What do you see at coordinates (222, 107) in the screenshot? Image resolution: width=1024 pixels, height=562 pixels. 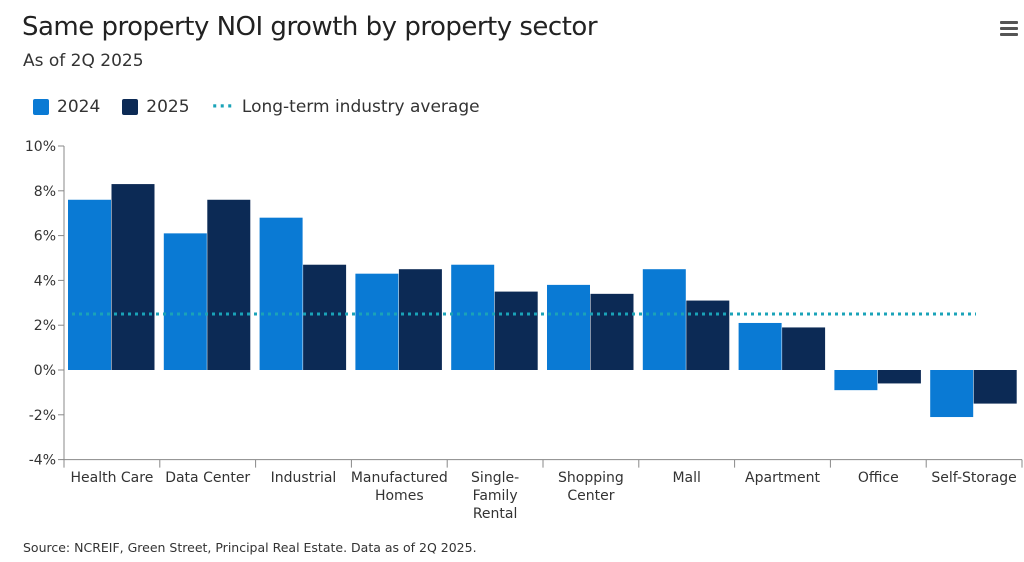 I see `dotted-line-icon: ···` at bounding box center [222, 107].